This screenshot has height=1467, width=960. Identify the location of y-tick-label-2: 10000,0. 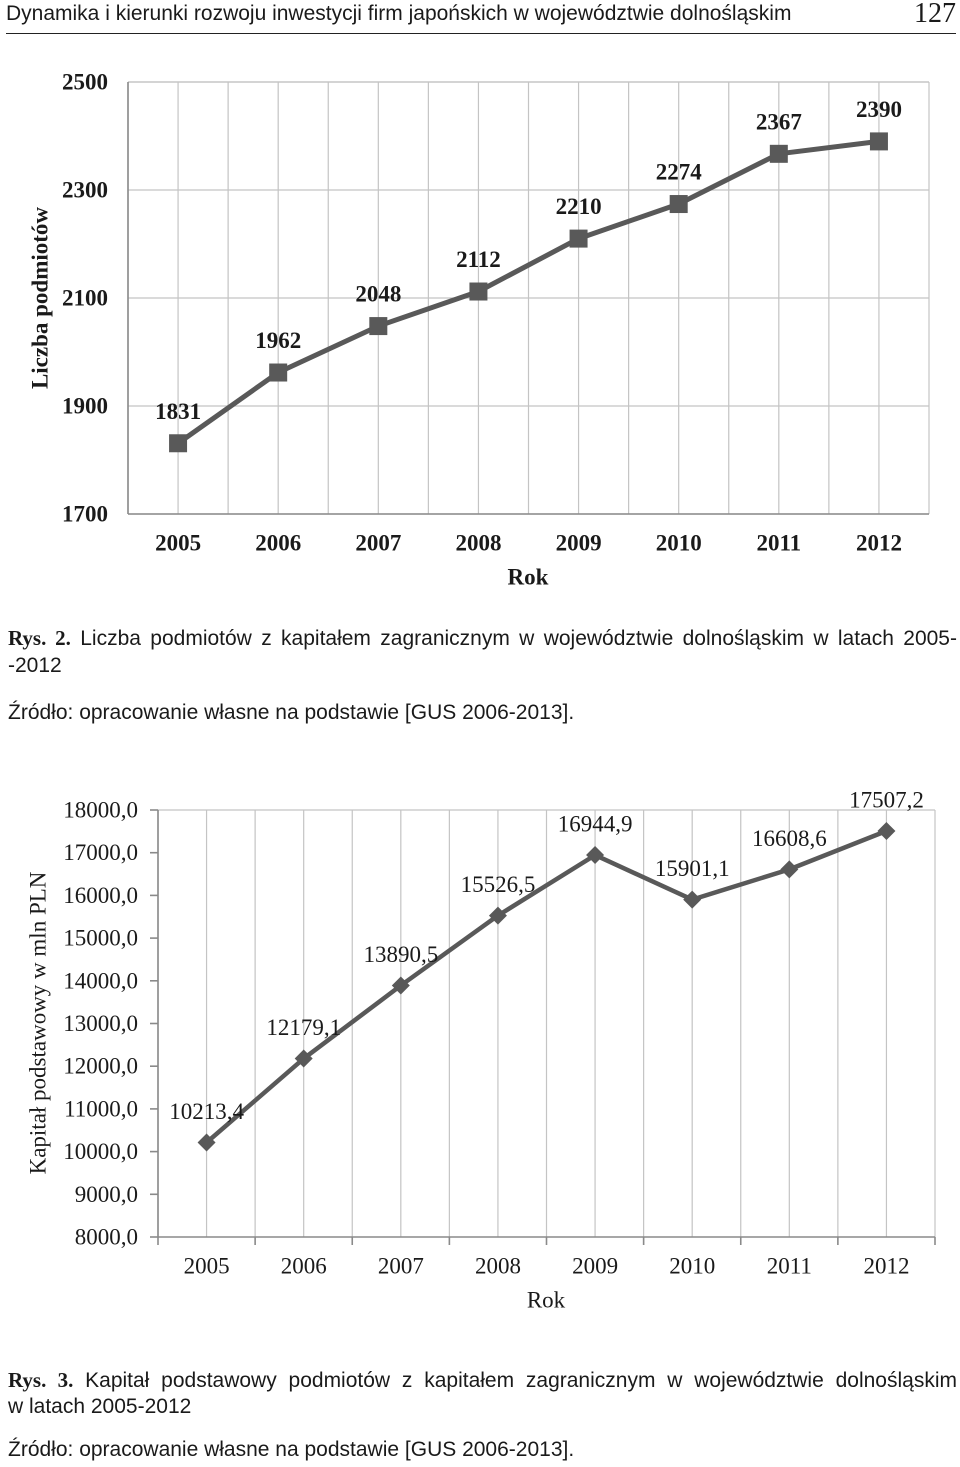
(100, 1151).